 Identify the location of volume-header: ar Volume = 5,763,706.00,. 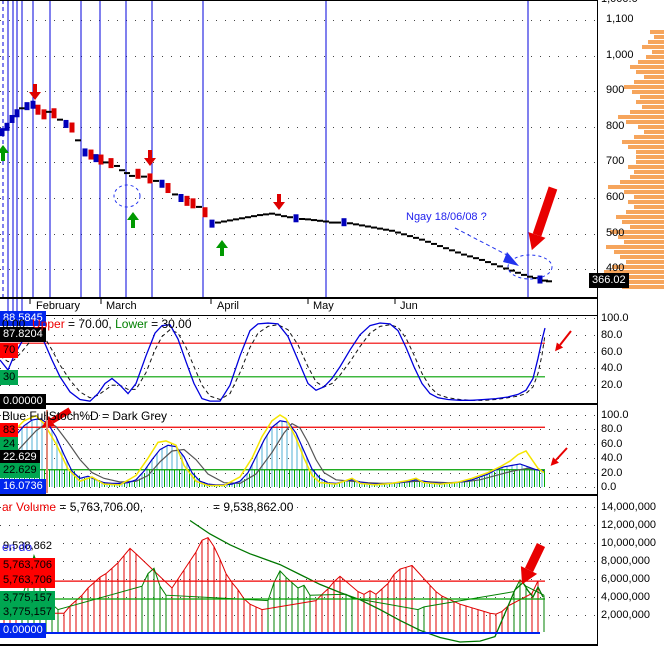
(72, 507).